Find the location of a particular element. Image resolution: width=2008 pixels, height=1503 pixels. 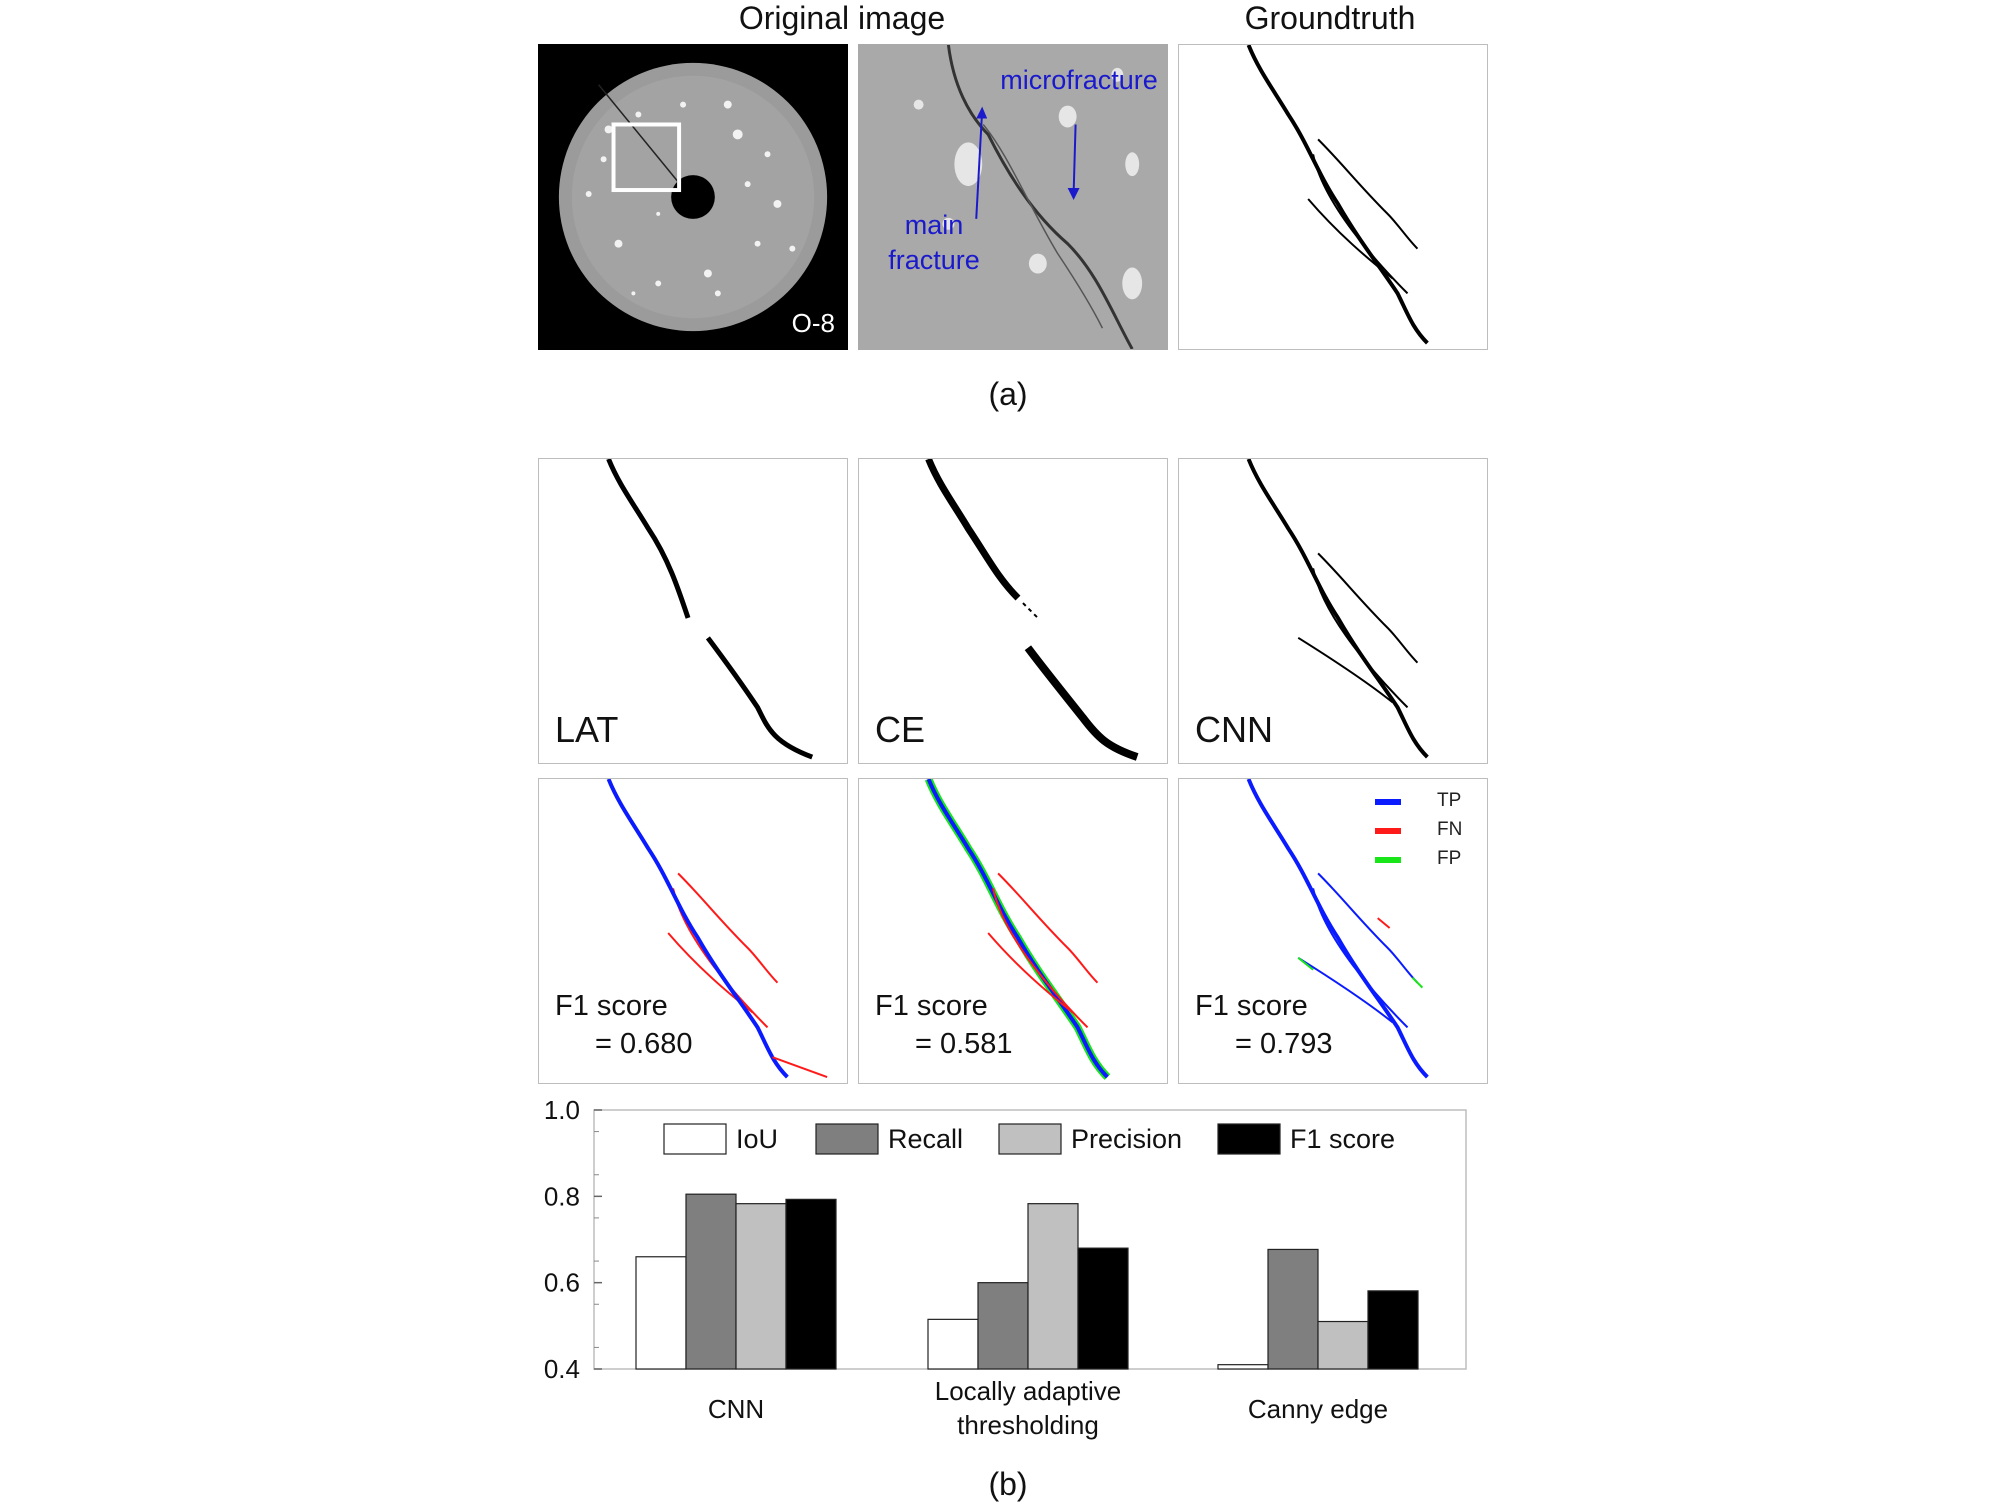

method-label-cnn: CNN is located at coordinates (1234, 729).